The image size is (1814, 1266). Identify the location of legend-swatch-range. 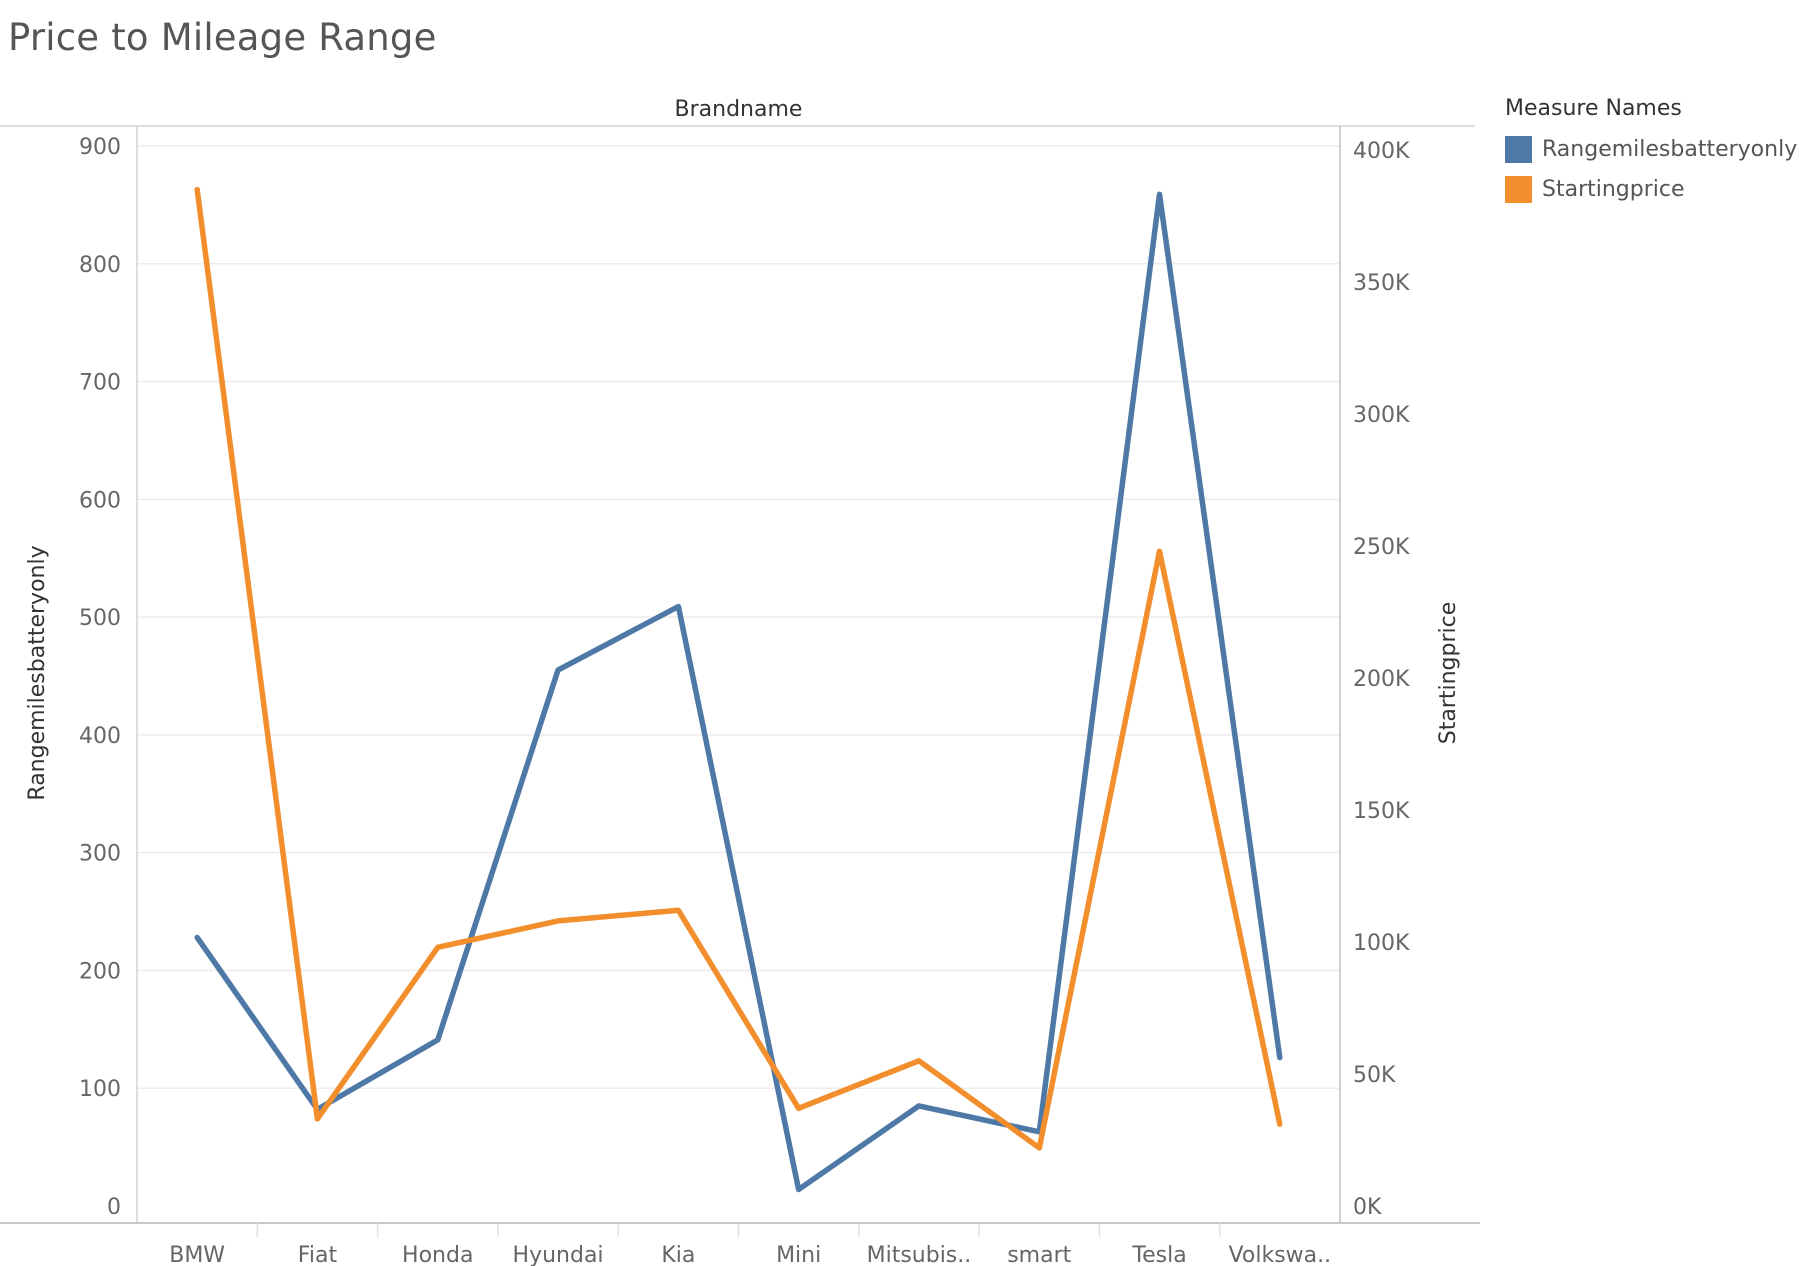
(1518, 149).